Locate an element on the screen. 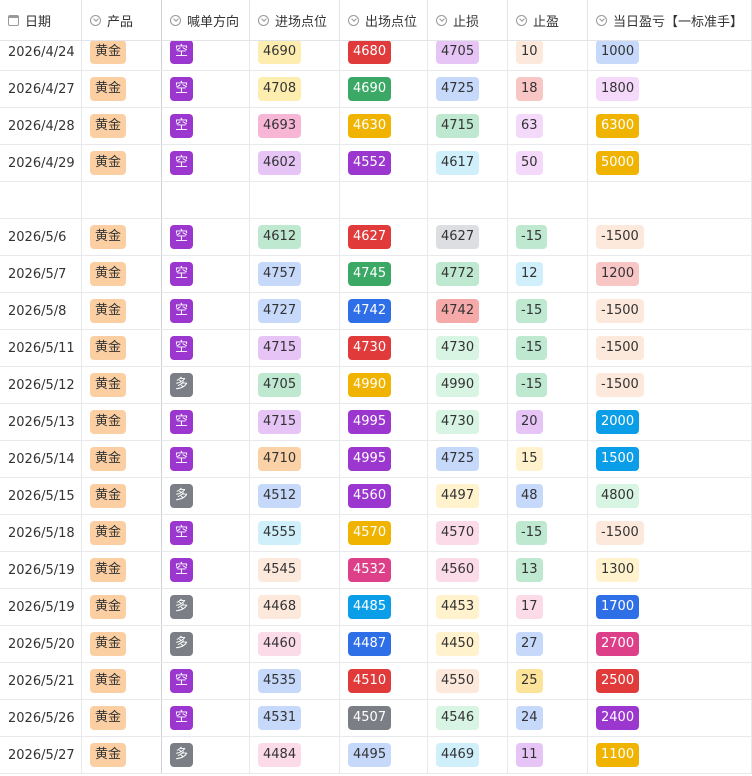  table-cell: 4772 is located at coordinates (468, 274).